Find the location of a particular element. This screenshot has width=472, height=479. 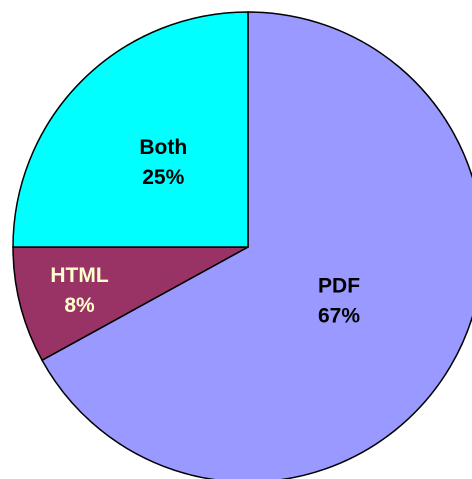

slice-category-label: Both is located at coordinates (163, 147).